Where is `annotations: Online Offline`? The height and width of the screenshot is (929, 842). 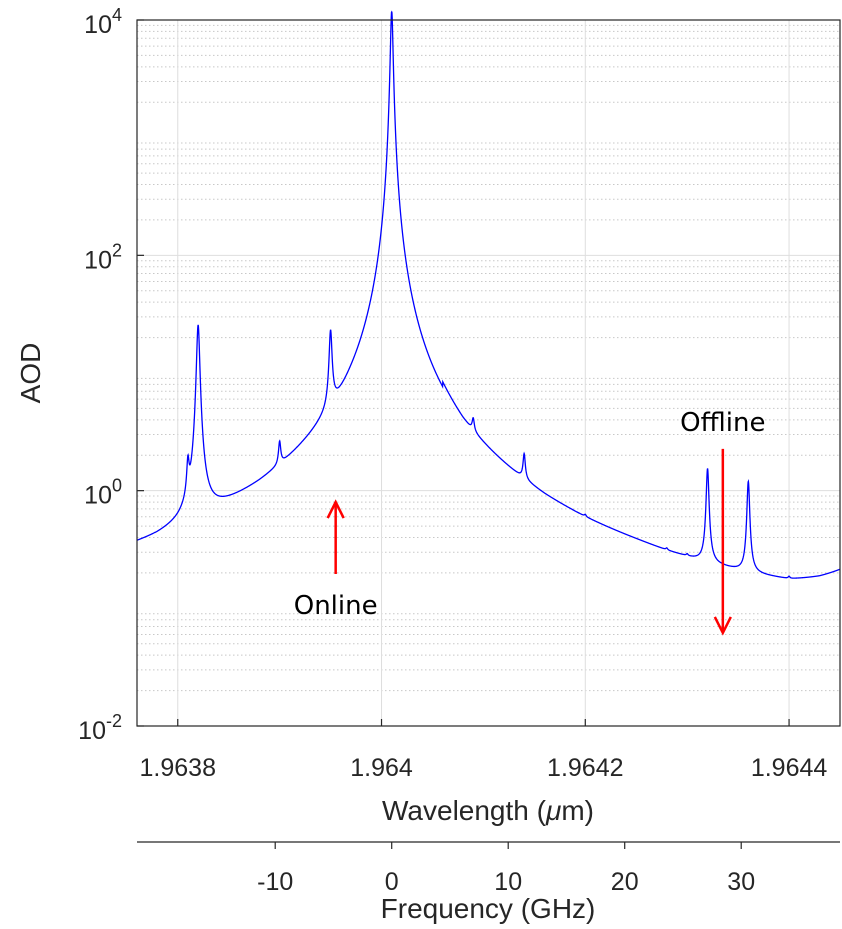
annotations: Online Offline is located at coordinates (529, 522).